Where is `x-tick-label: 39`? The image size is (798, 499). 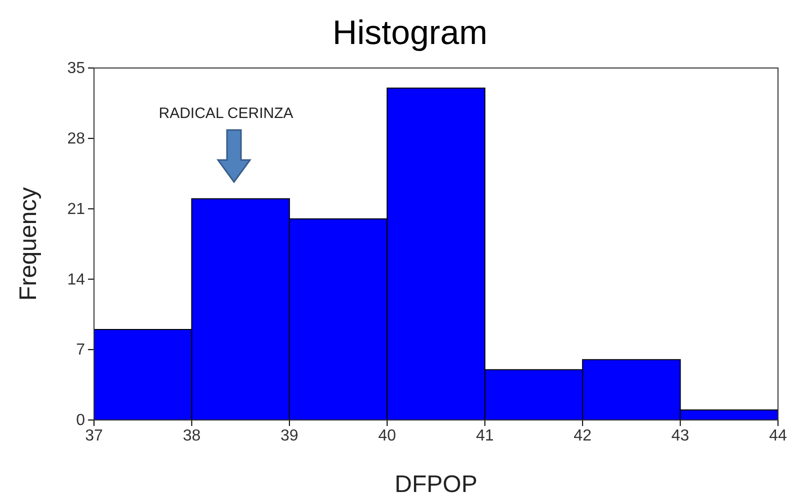
x-tick-label: 39 is located at coordinates (289, 435).